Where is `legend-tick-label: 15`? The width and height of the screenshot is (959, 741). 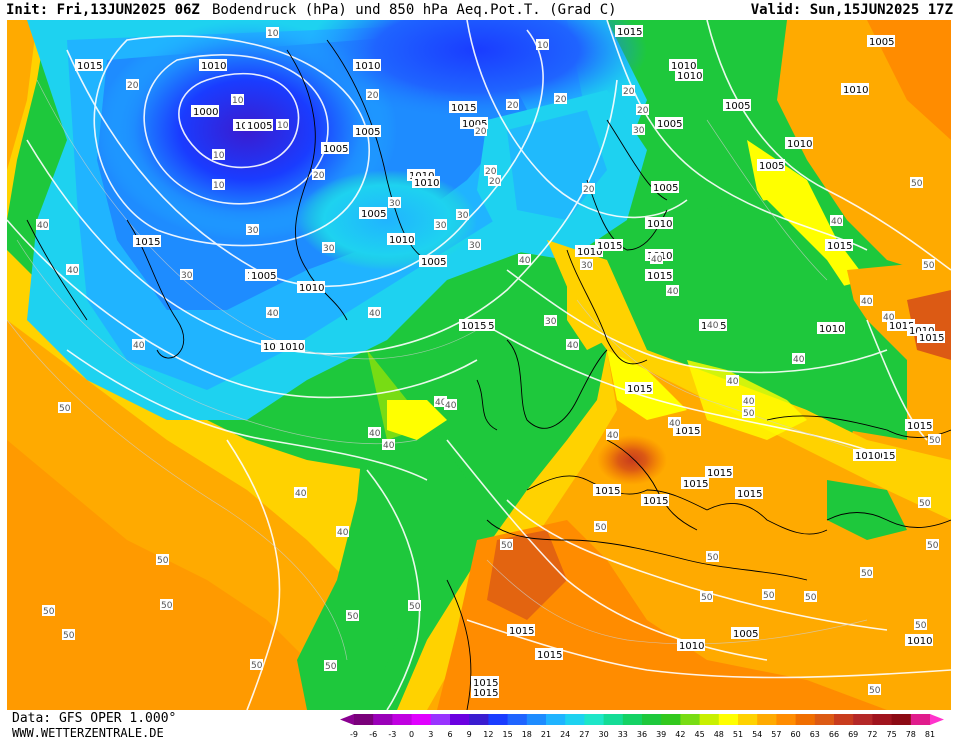 legend-tick-label: 15 is located at coordinates (508, 734).